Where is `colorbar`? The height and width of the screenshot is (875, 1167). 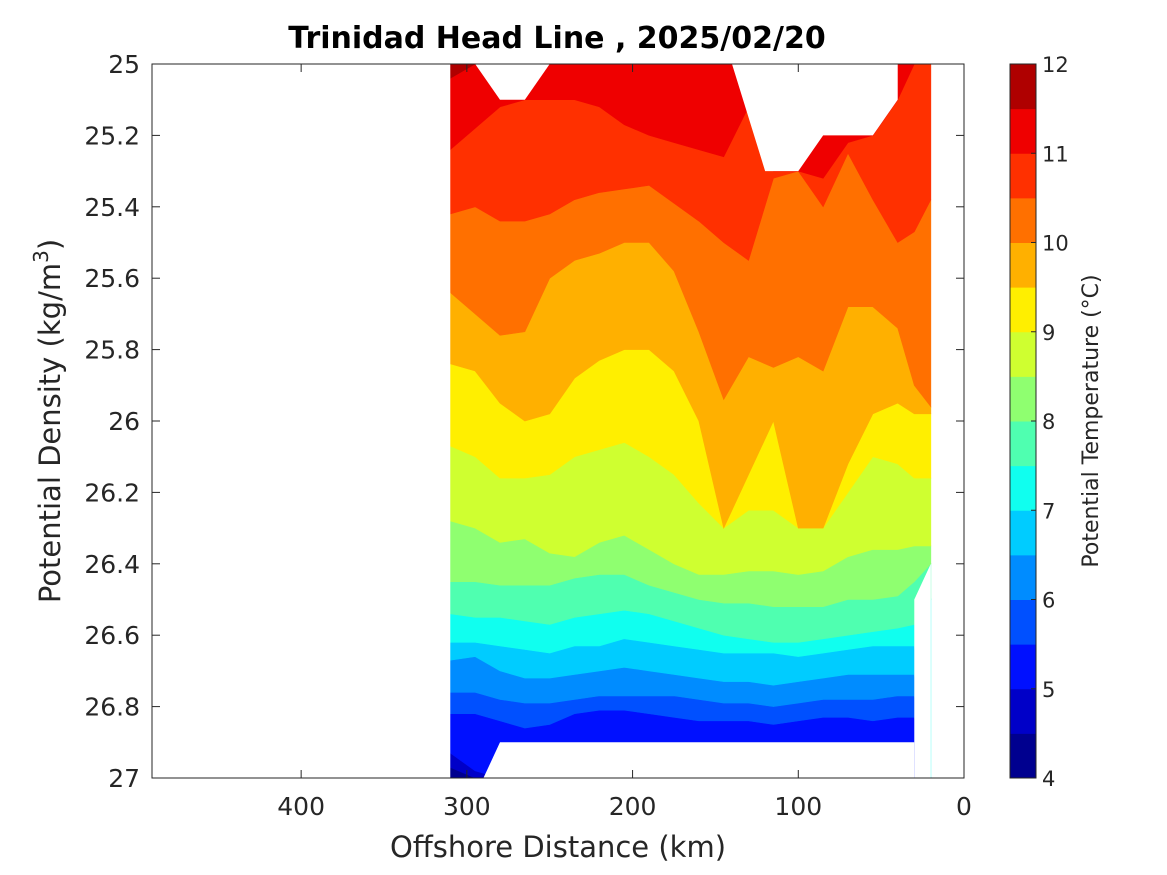
colorbar is located at coordinates (1023, 421).